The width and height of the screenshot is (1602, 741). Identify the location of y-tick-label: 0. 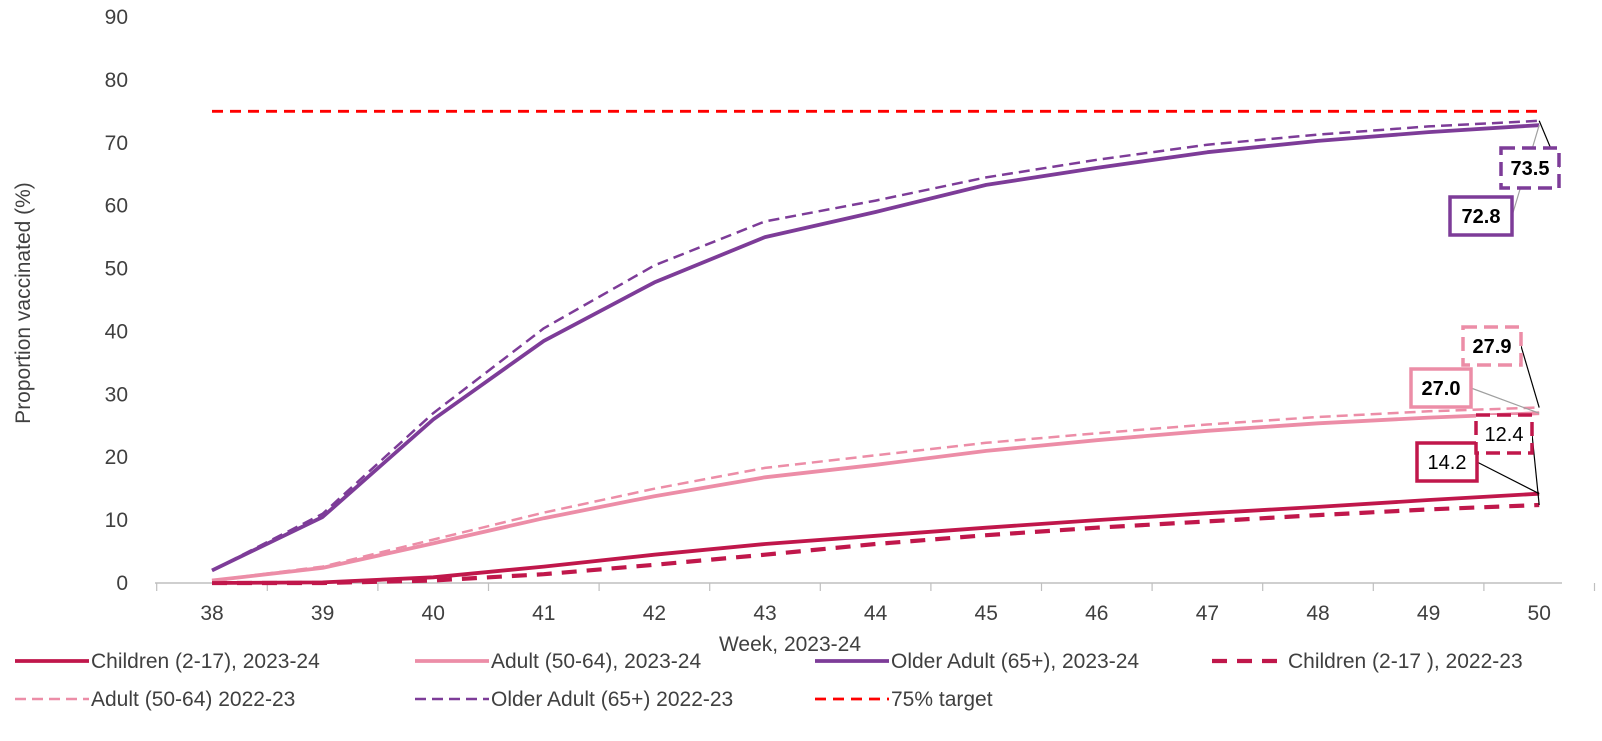
(122, 583).